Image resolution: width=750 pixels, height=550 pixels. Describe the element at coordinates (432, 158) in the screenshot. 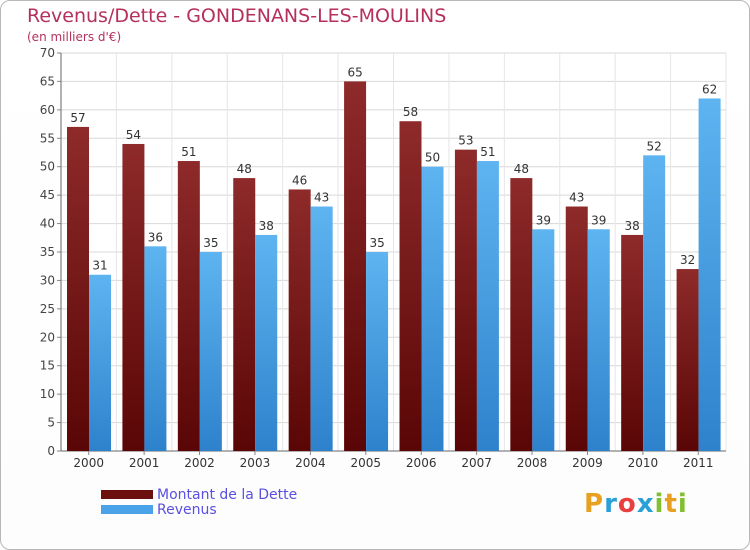

I see `data-label-revenus: 50` at that location.